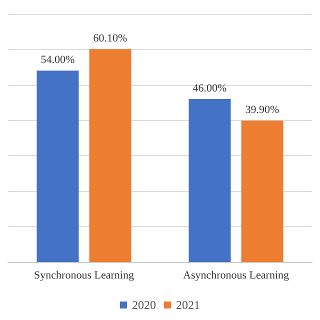  What do you see at coordinates (236, 276) in the screenshot?
I see `x-tick-label: Asynchronous Learning` at bounding box center [236, 276].